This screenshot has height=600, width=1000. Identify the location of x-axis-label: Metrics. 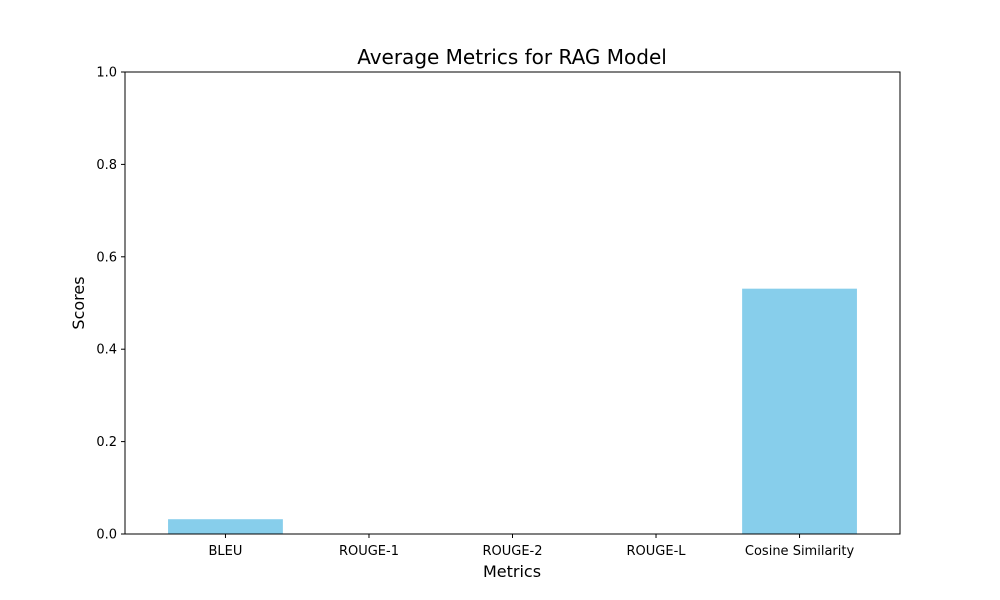
(512, 571).